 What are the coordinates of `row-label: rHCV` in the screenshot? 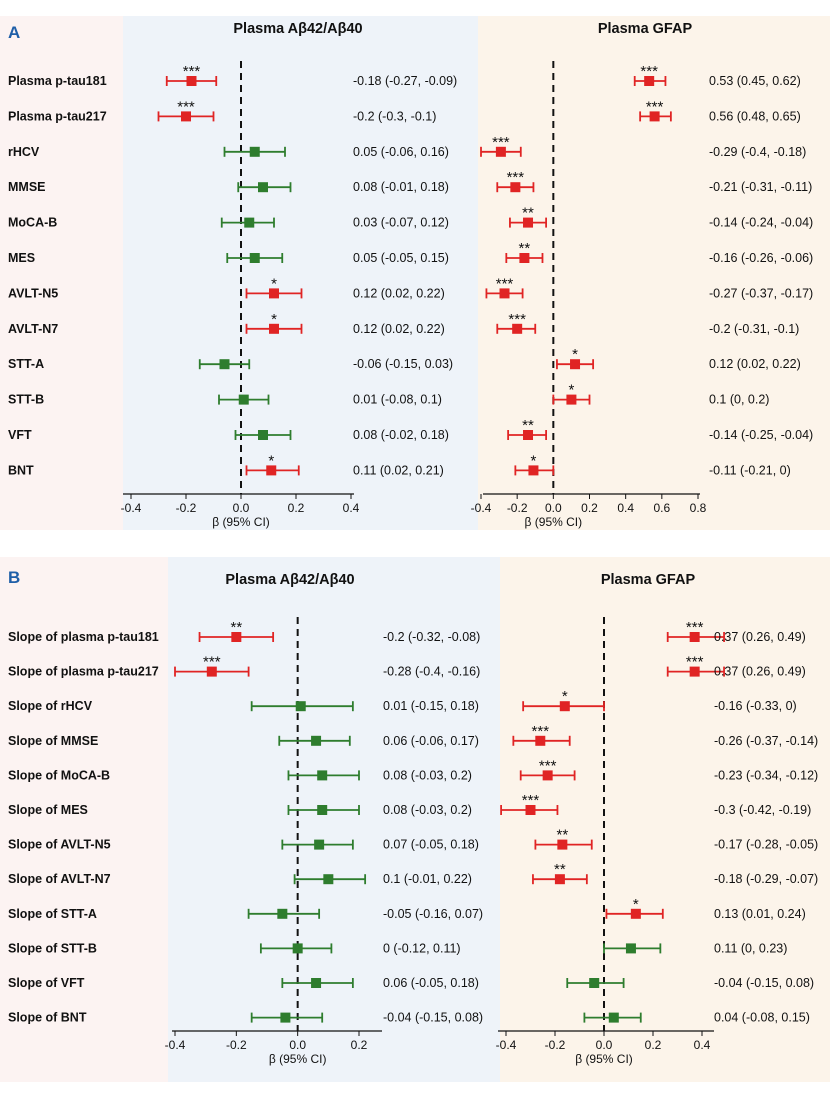 It's located at (24, 152).